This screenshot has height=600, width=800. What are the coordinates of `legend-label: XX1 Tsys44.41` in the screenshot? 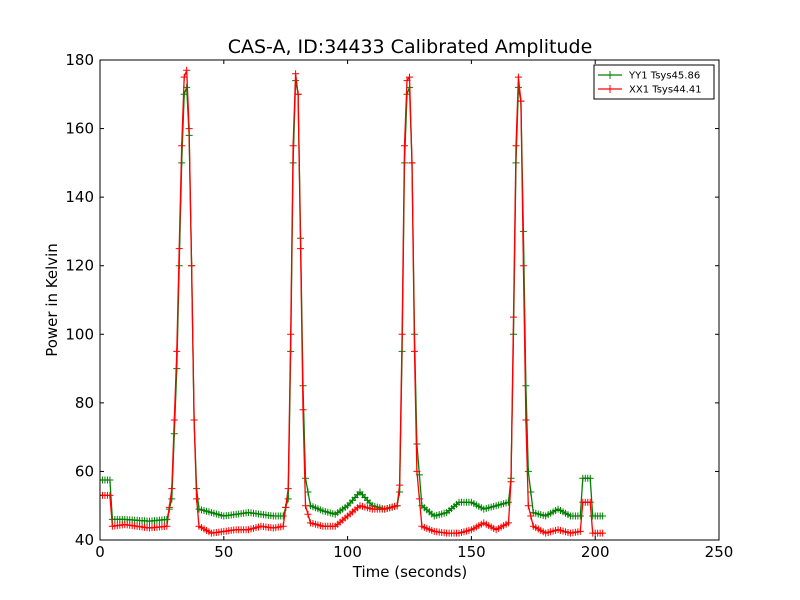 It's located at (665, 90).